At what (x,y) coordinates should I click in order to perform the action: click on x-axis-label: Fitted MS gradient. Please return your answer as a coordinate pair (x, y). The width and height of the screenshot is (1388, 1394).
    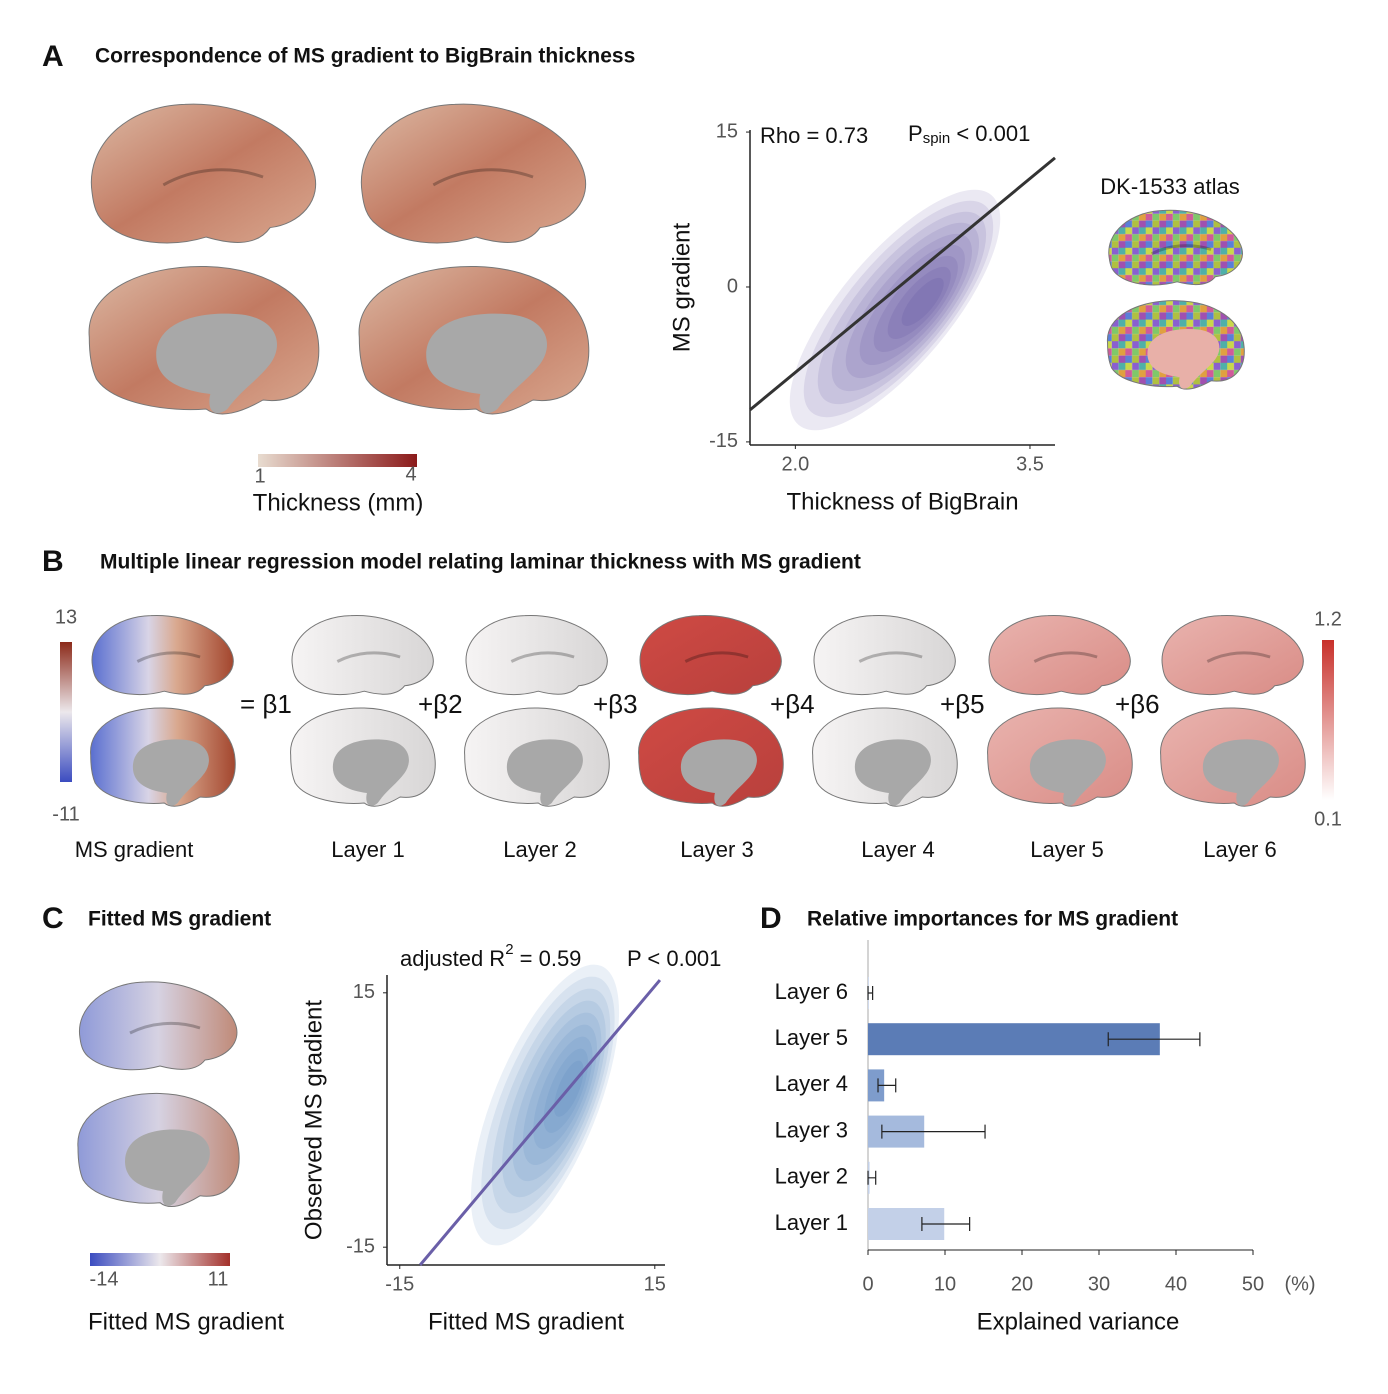
    Looking at the image, I should click on (526, 1321).